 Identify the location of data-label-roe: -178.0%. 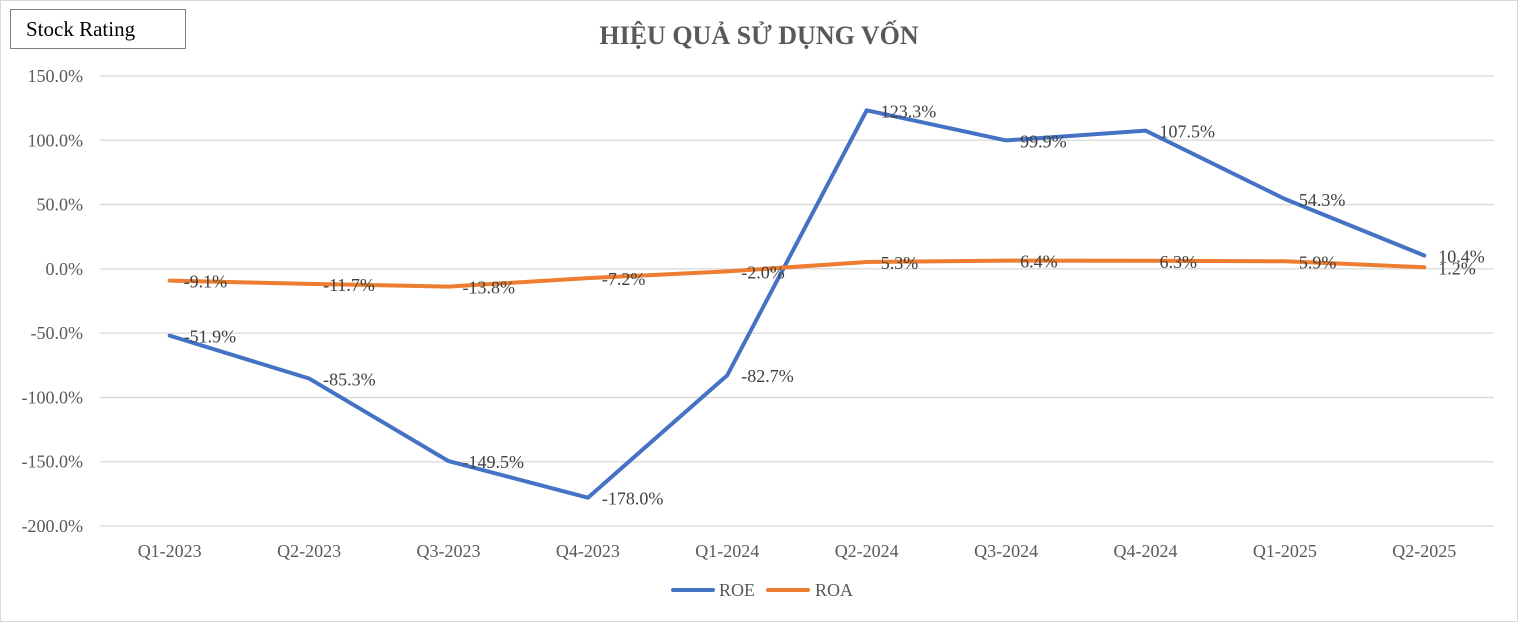
(633, 499).